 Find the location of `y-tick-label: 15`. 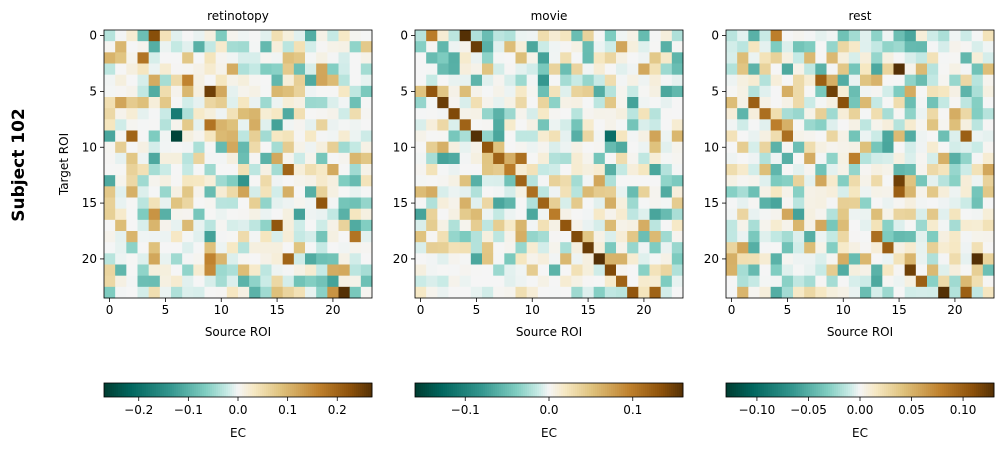

y-tick-label: 15 is located at coordinates (89, 203).